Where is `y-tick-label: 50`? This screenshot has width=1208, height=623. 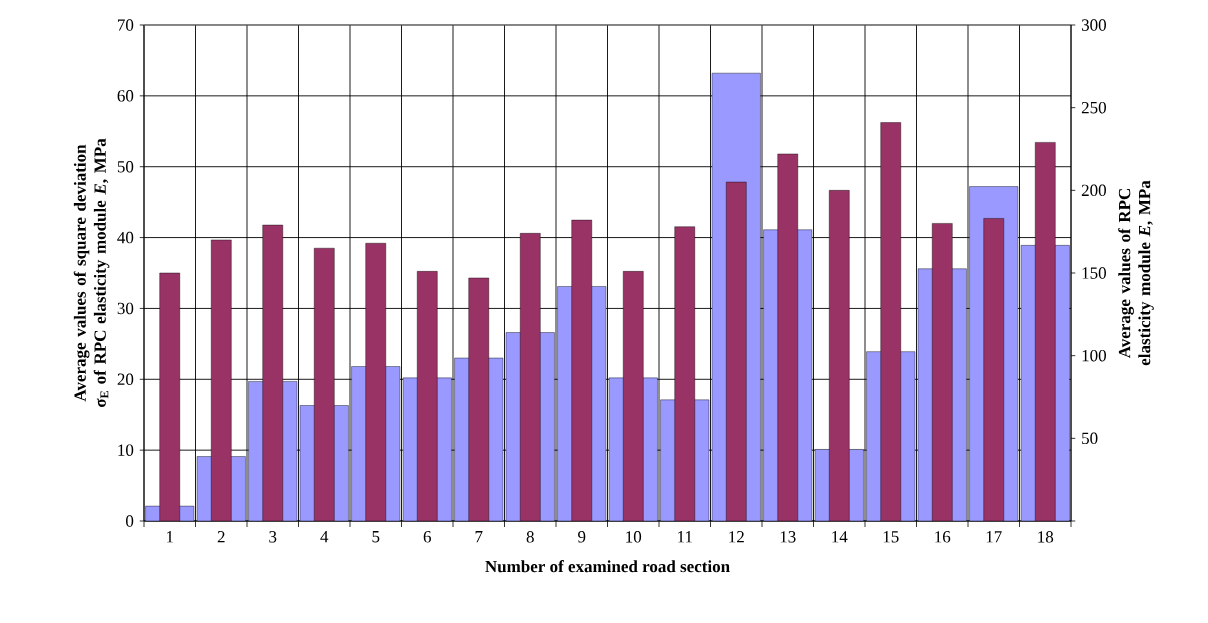
y-tick-label: 50 is located at coordinates (125, 166).